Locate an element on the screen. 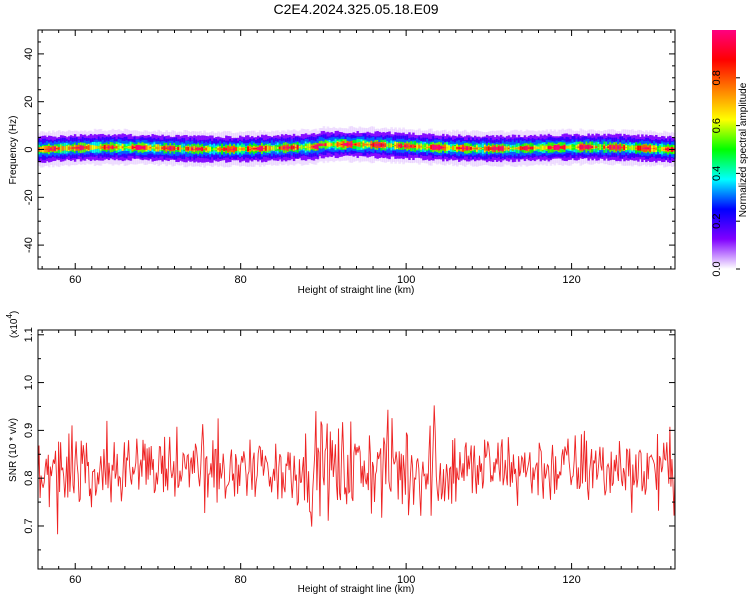  x-tick-label: 80 is located at coordinates (241, 580).